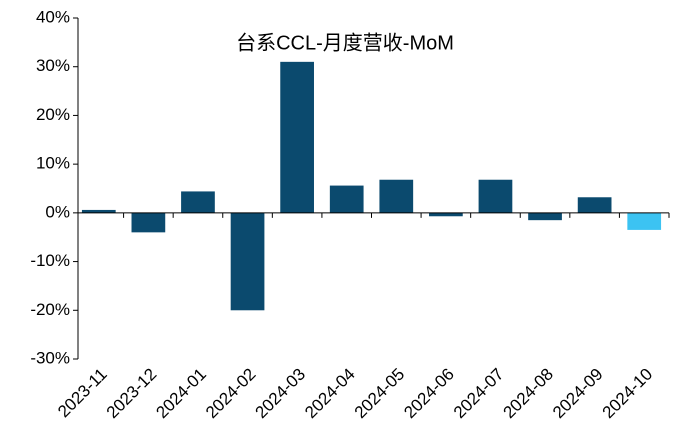 Image resolution: width=681 pixels, height=437 pixels. Describe the element at coordinates (628, 394) in the screenshot. I see `x-tick-label: 2024-10` at that location.